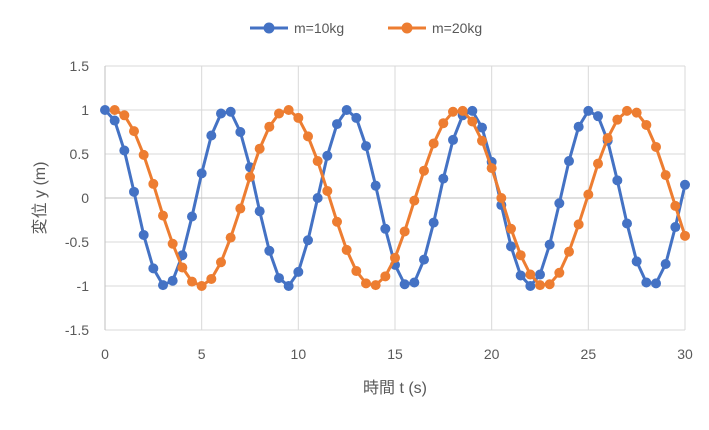 The width and height of the screenshot is (709, 430). Describe the element at coordinates (395, 388) in the screenshot. I see `x-axis-label: 時間 t (s)` at that location.